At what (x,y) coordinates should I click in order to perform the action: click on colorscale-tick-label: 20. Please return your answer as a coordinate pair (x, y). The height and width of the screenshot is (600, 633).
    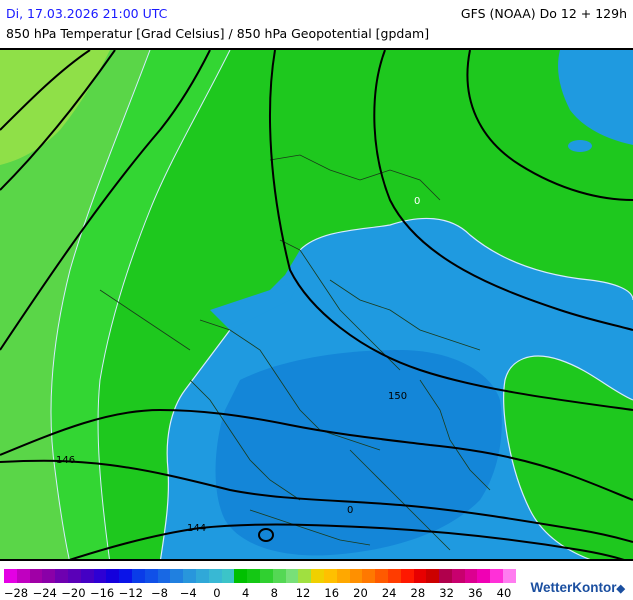
    Looking at the image, I should click on (360, 593).